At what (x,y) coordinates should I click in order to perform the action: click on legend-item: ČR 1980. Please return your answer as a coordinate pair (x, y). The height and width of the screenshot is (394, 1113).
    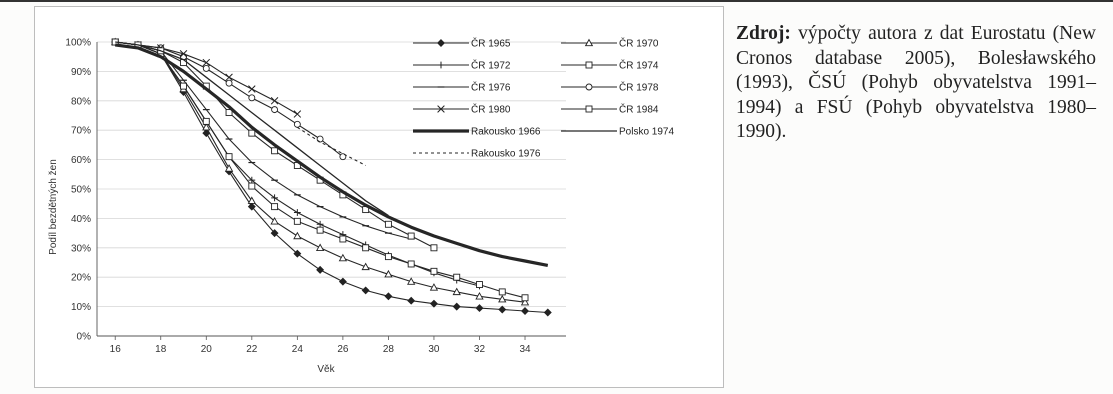
    Looking at the image, I should click on (462, 109).